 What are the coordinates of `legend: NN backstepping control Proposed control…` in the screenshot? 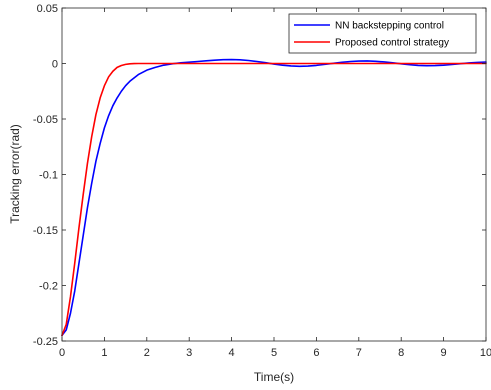 It's located at (382, 33).